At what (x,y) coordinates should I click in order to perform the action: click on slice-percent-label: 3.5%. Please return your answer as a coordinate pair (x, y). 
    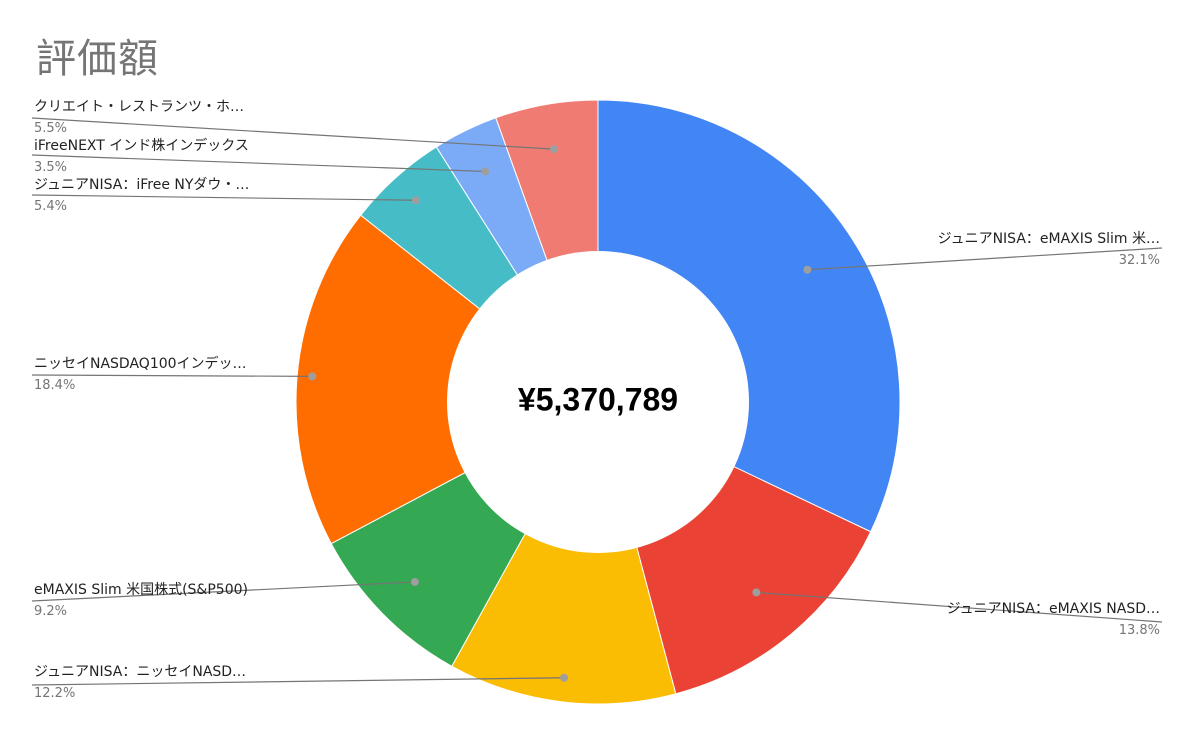
    Looking at the image, I should click on (50, 167).